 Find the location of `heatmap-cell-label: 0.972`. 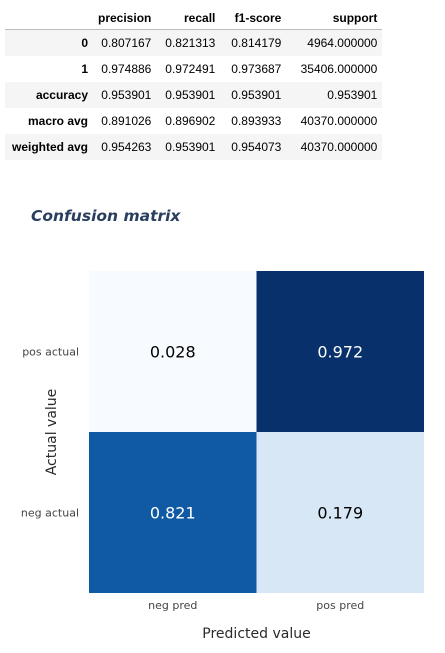

heatmap-cell-label: 0.972 is located at coordinates (340, 352).